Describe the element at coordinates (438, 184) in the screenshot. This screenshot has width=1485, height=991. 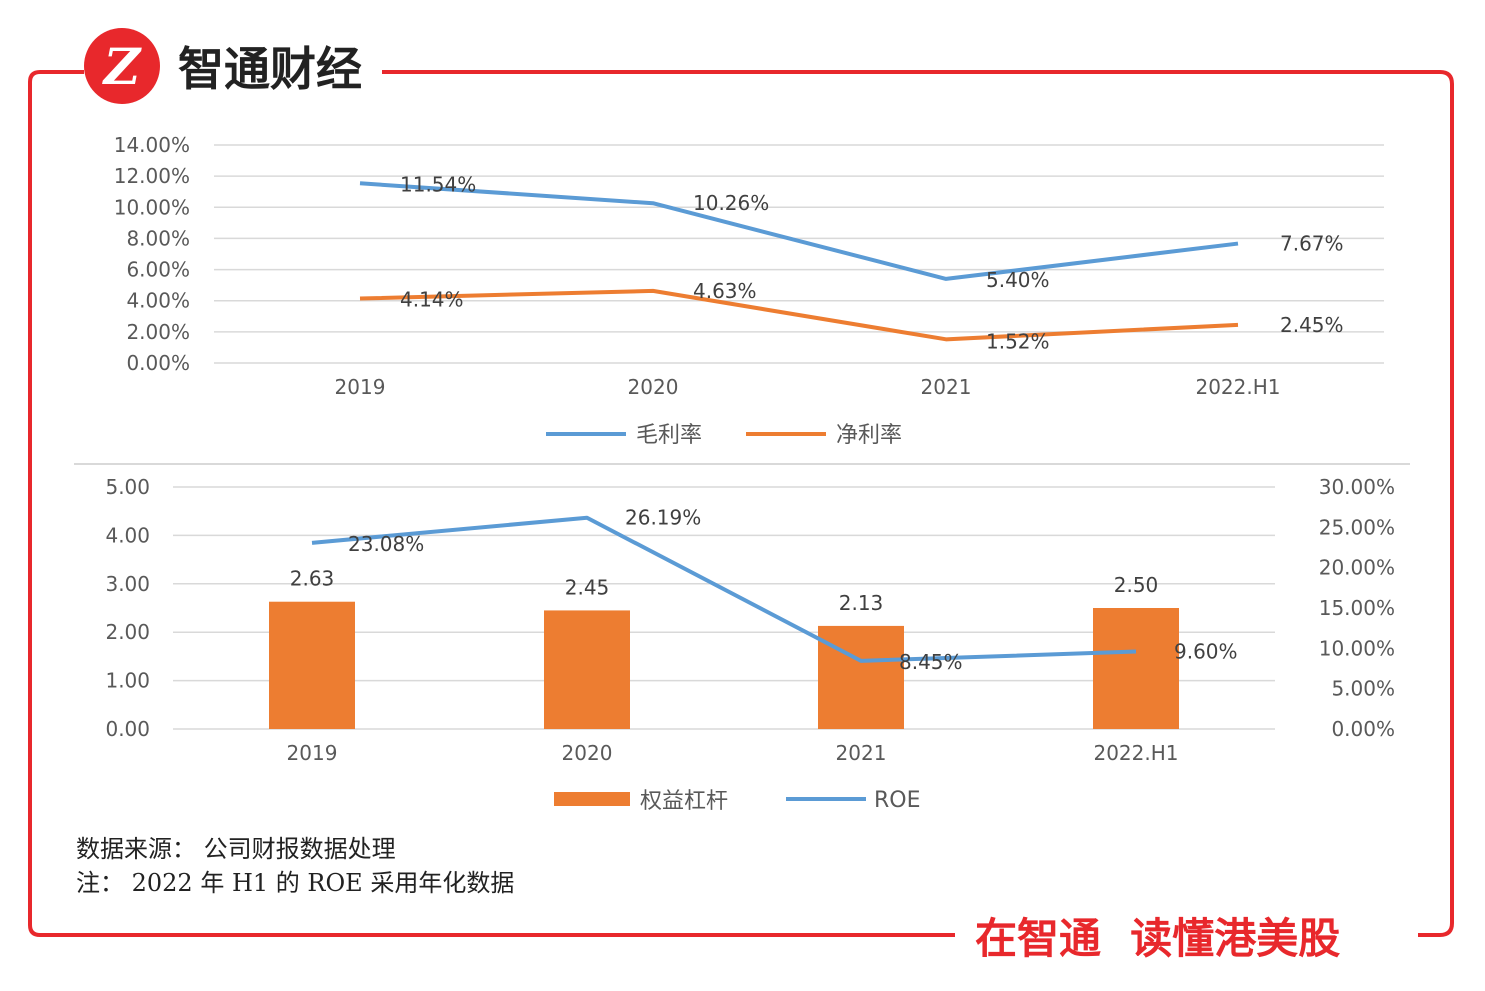
I see `data-label: 11.54%` at that location.